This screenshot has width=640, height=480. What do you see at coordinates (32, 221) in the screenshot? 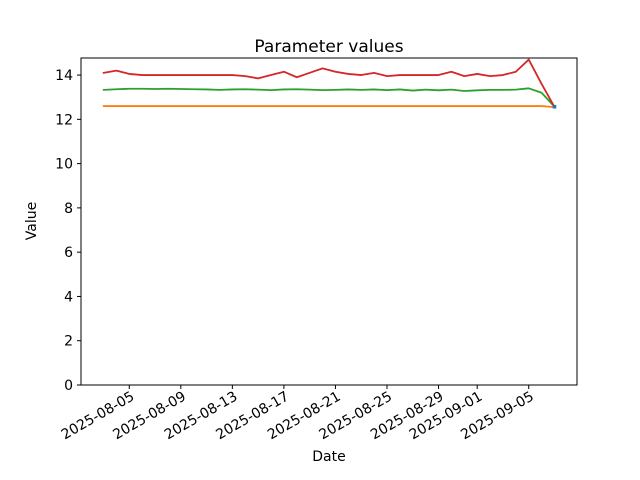
I see `y-axis-label: Value` at bounding box center [32, 221].